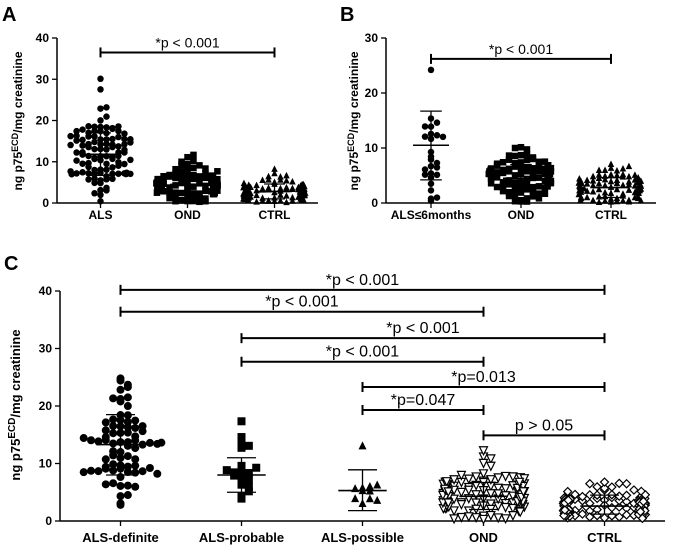  I want to click on panel-c-category-label: ALS-possible, so click(362, 537).